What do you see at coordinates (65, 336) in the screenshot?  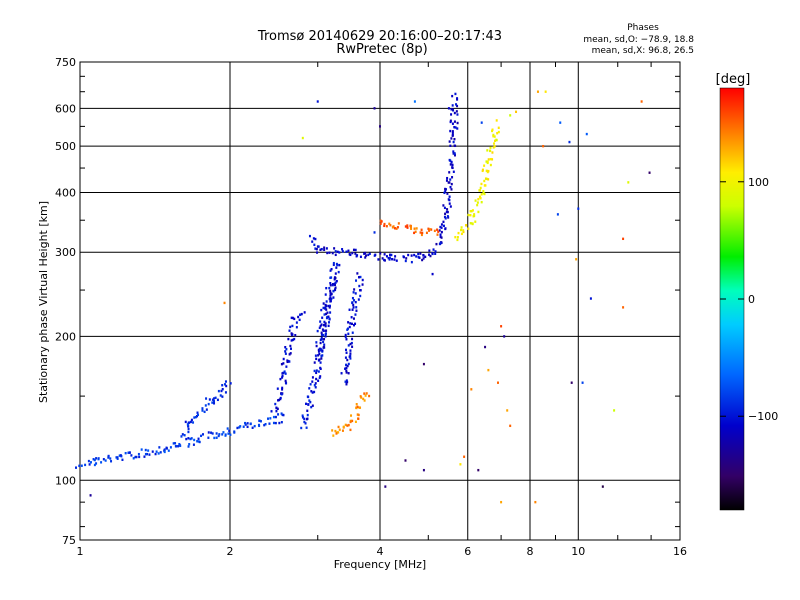 I see `y-tick-label: 200` at bounding box center [65, 336].